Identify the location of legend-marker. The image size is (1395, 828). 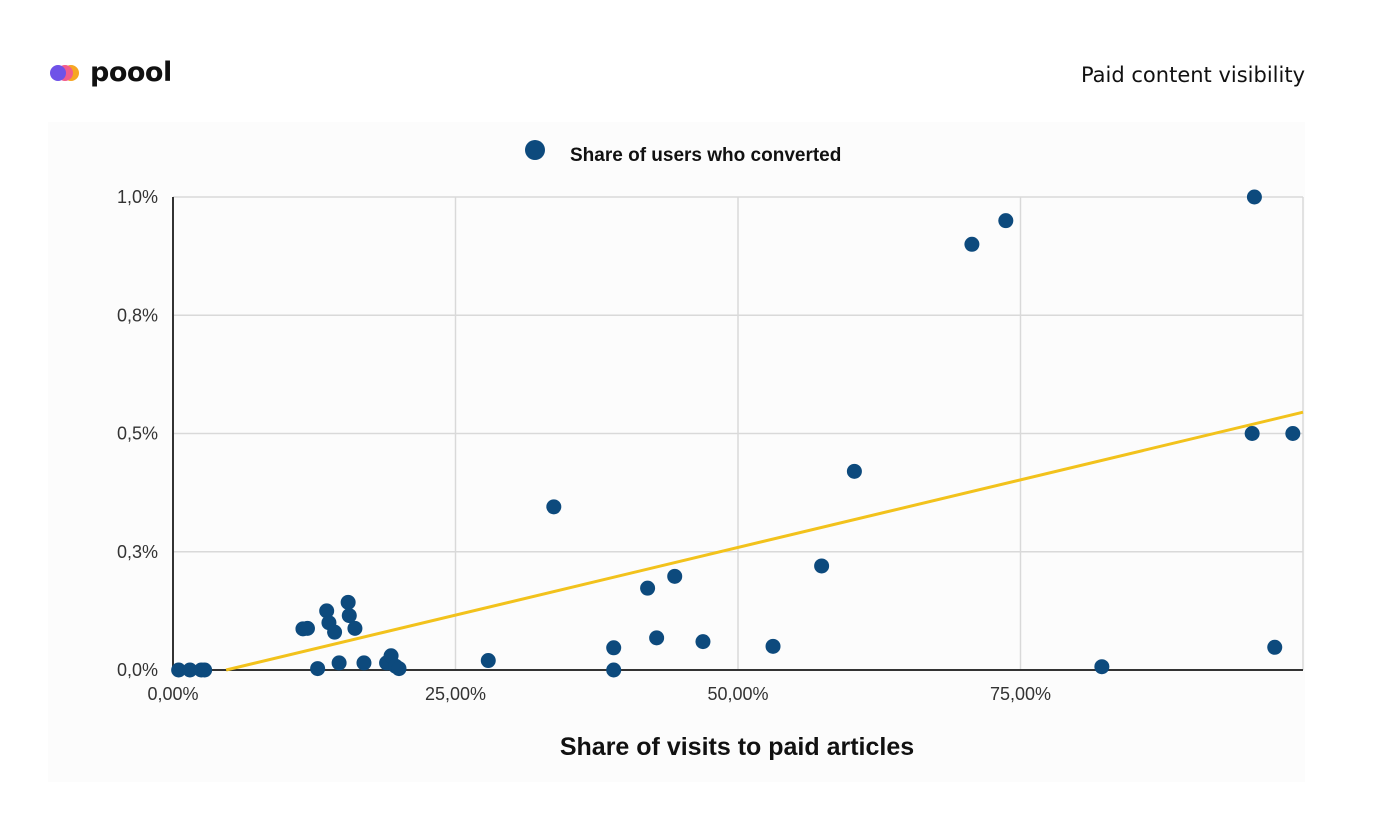
(535, 150).